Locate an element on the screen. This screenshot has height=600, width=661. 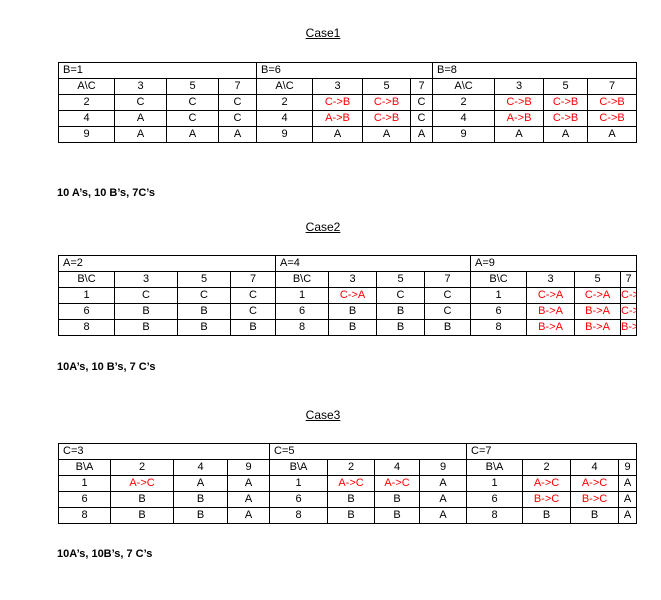
block-header: B=8 is located at coordinates (535, 70).